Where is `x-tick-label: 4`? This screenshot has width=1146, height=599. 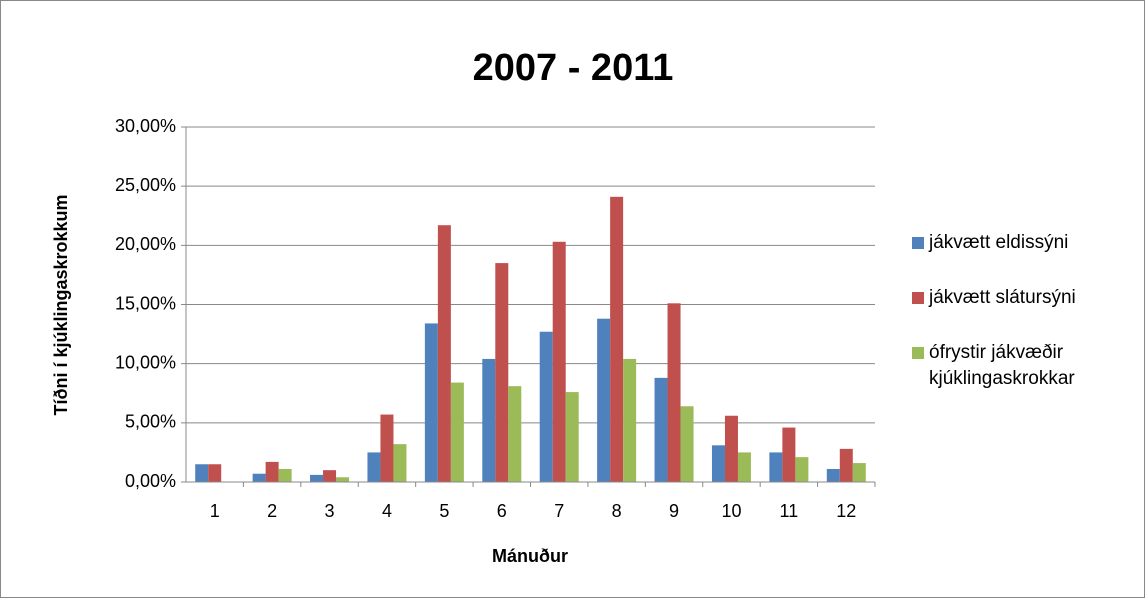 x-tick-label: 4 is located at coordinates (387, 511).